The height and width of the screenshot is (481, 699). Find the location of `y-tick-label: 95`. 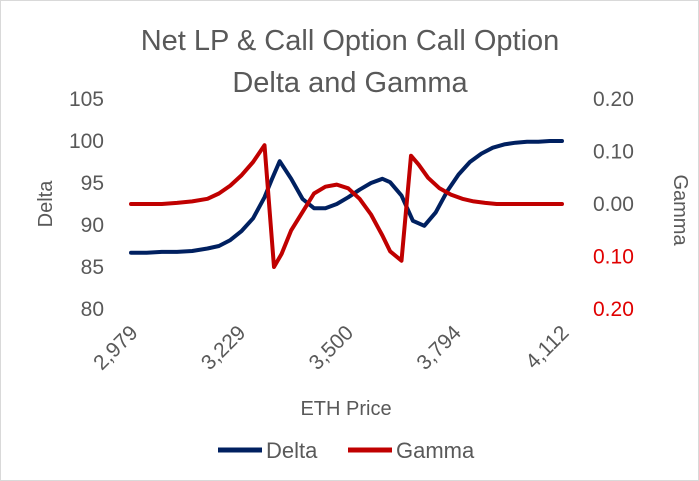

y-tick-label: 95 is located at coordinates (92, 183).